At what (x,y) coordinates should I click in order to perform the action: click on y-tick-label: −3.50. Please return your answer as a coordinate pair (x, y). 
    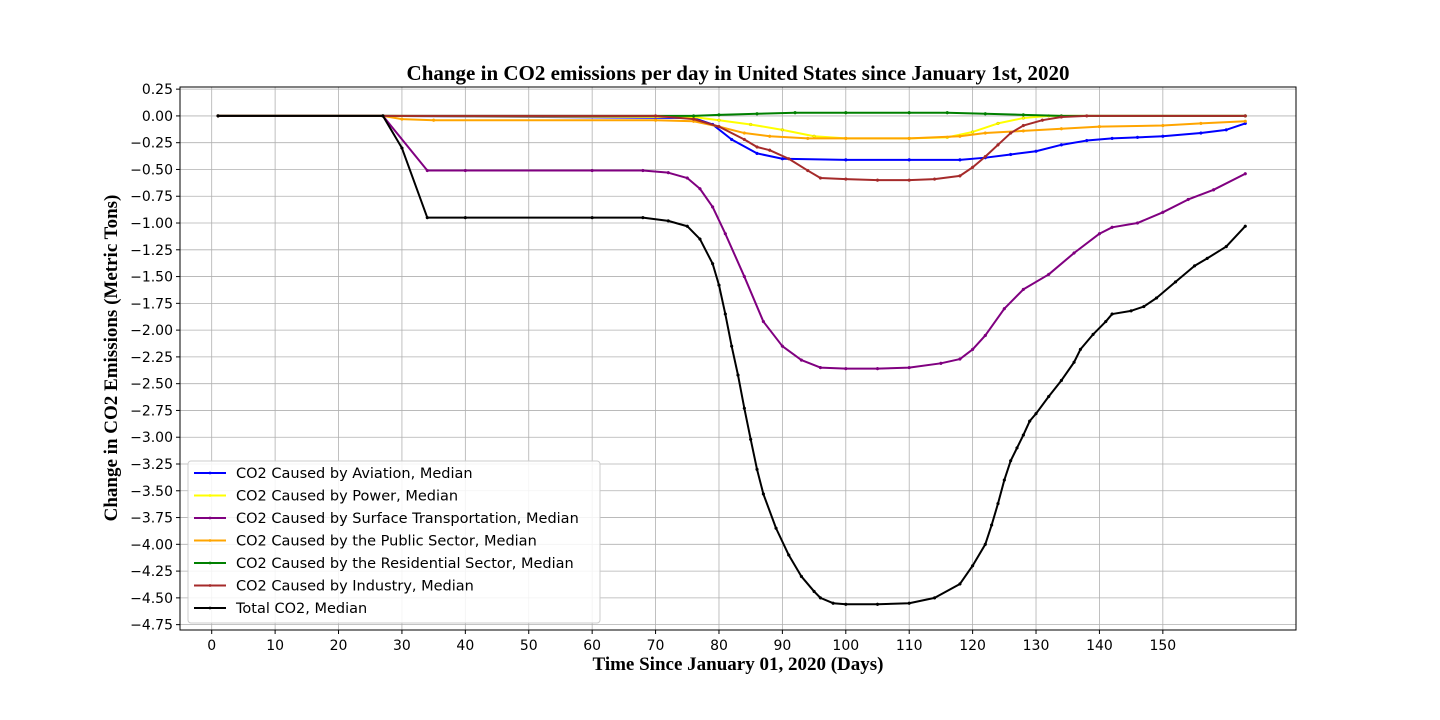
    Looking at the image, I should click on (151, 492).